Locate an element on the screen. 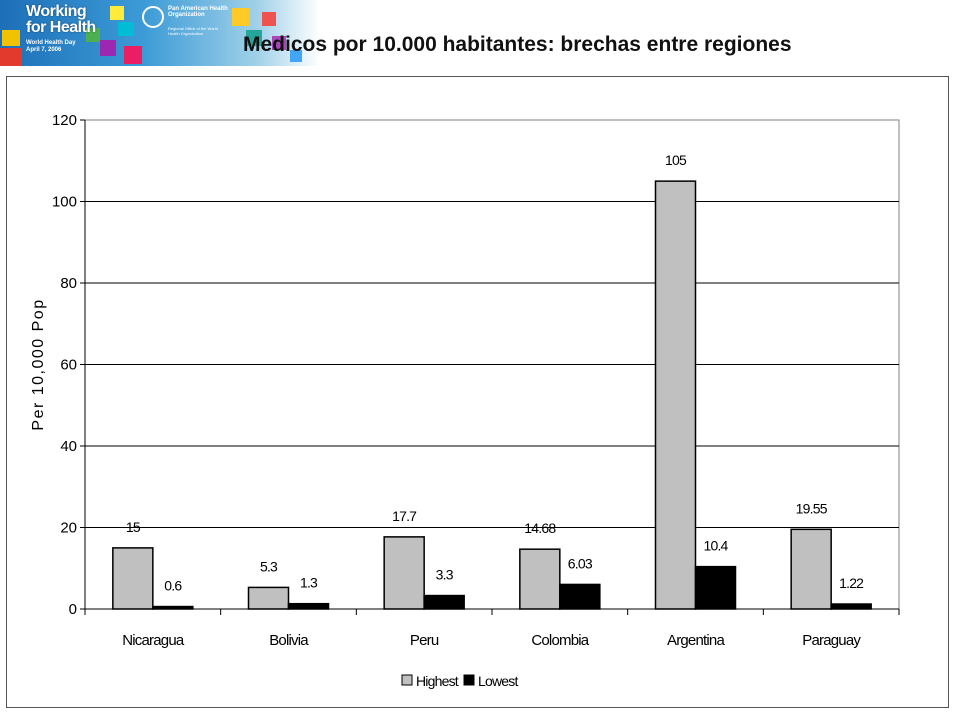  data-label-lowest-paraguay: 1.22 is located at coordinates (851, 583).